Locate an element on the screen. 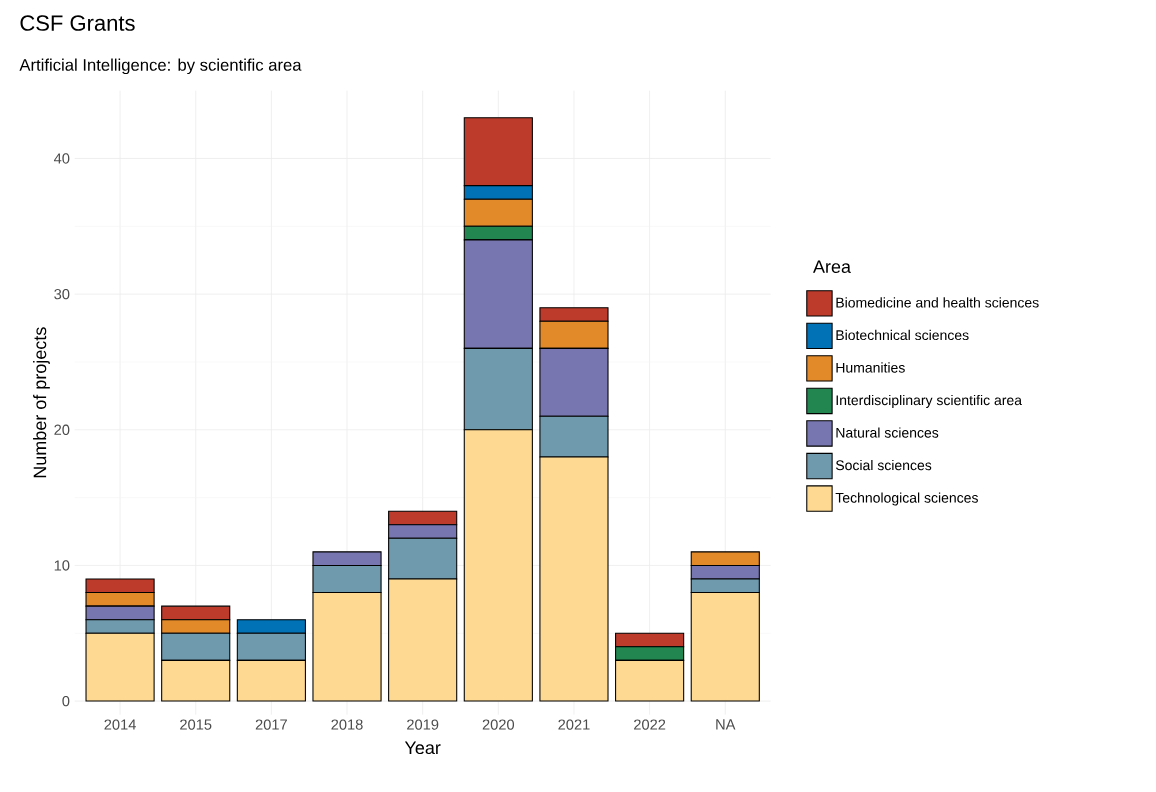 The image size is (1156, 792). chart-subtitle: Artificial Intelligence: by scientific area is located at coordinates (160, 66).